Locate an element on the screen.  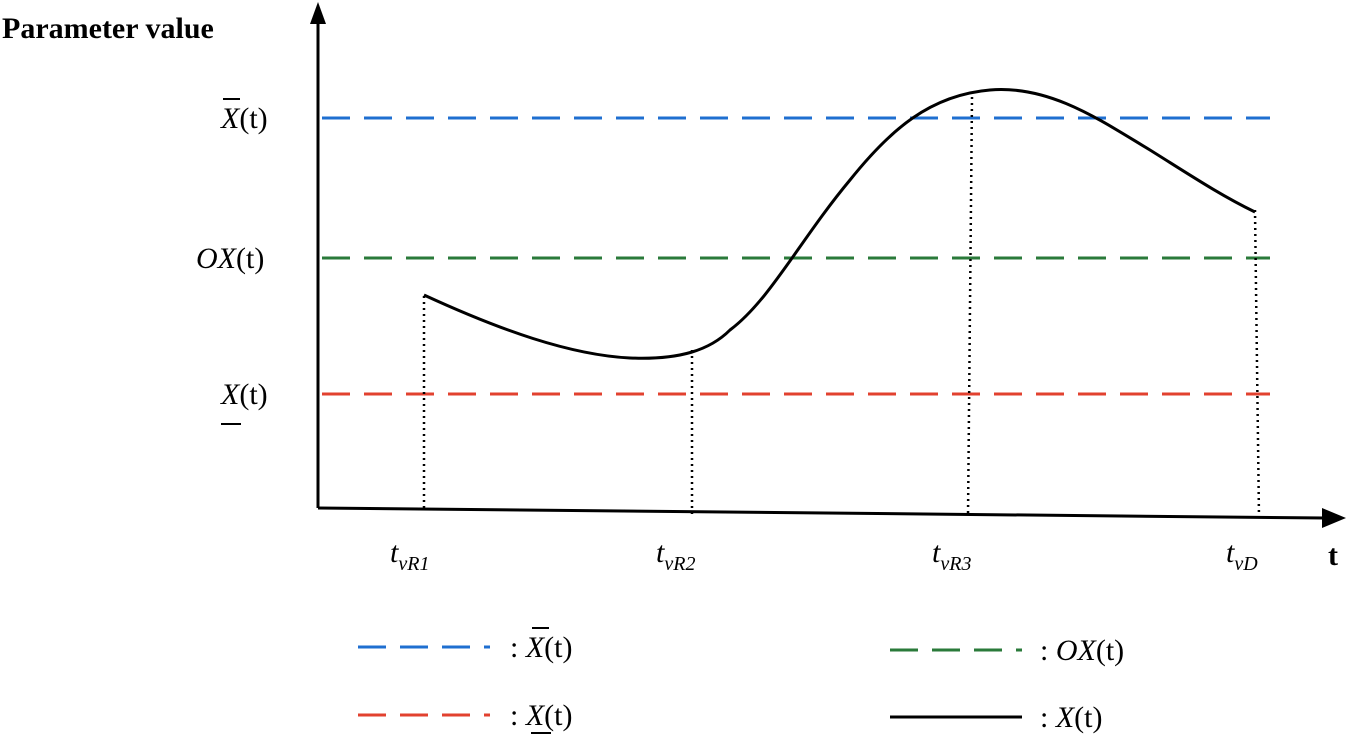
svg-text:: OX(t): : OX(t) is located at coordinates (1082, 650).